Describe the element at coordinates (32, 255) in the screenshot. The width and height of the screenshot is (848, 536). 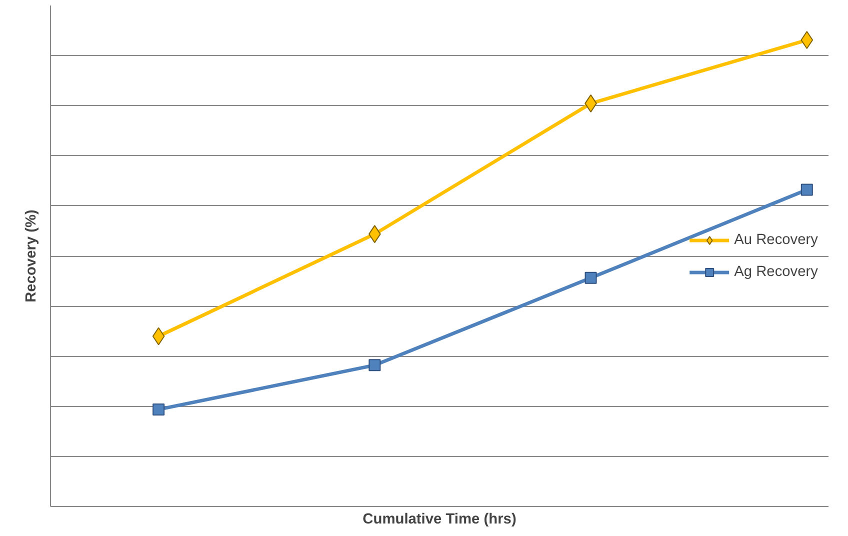
I see `y-axis-title: Recovery (%)` at that location.